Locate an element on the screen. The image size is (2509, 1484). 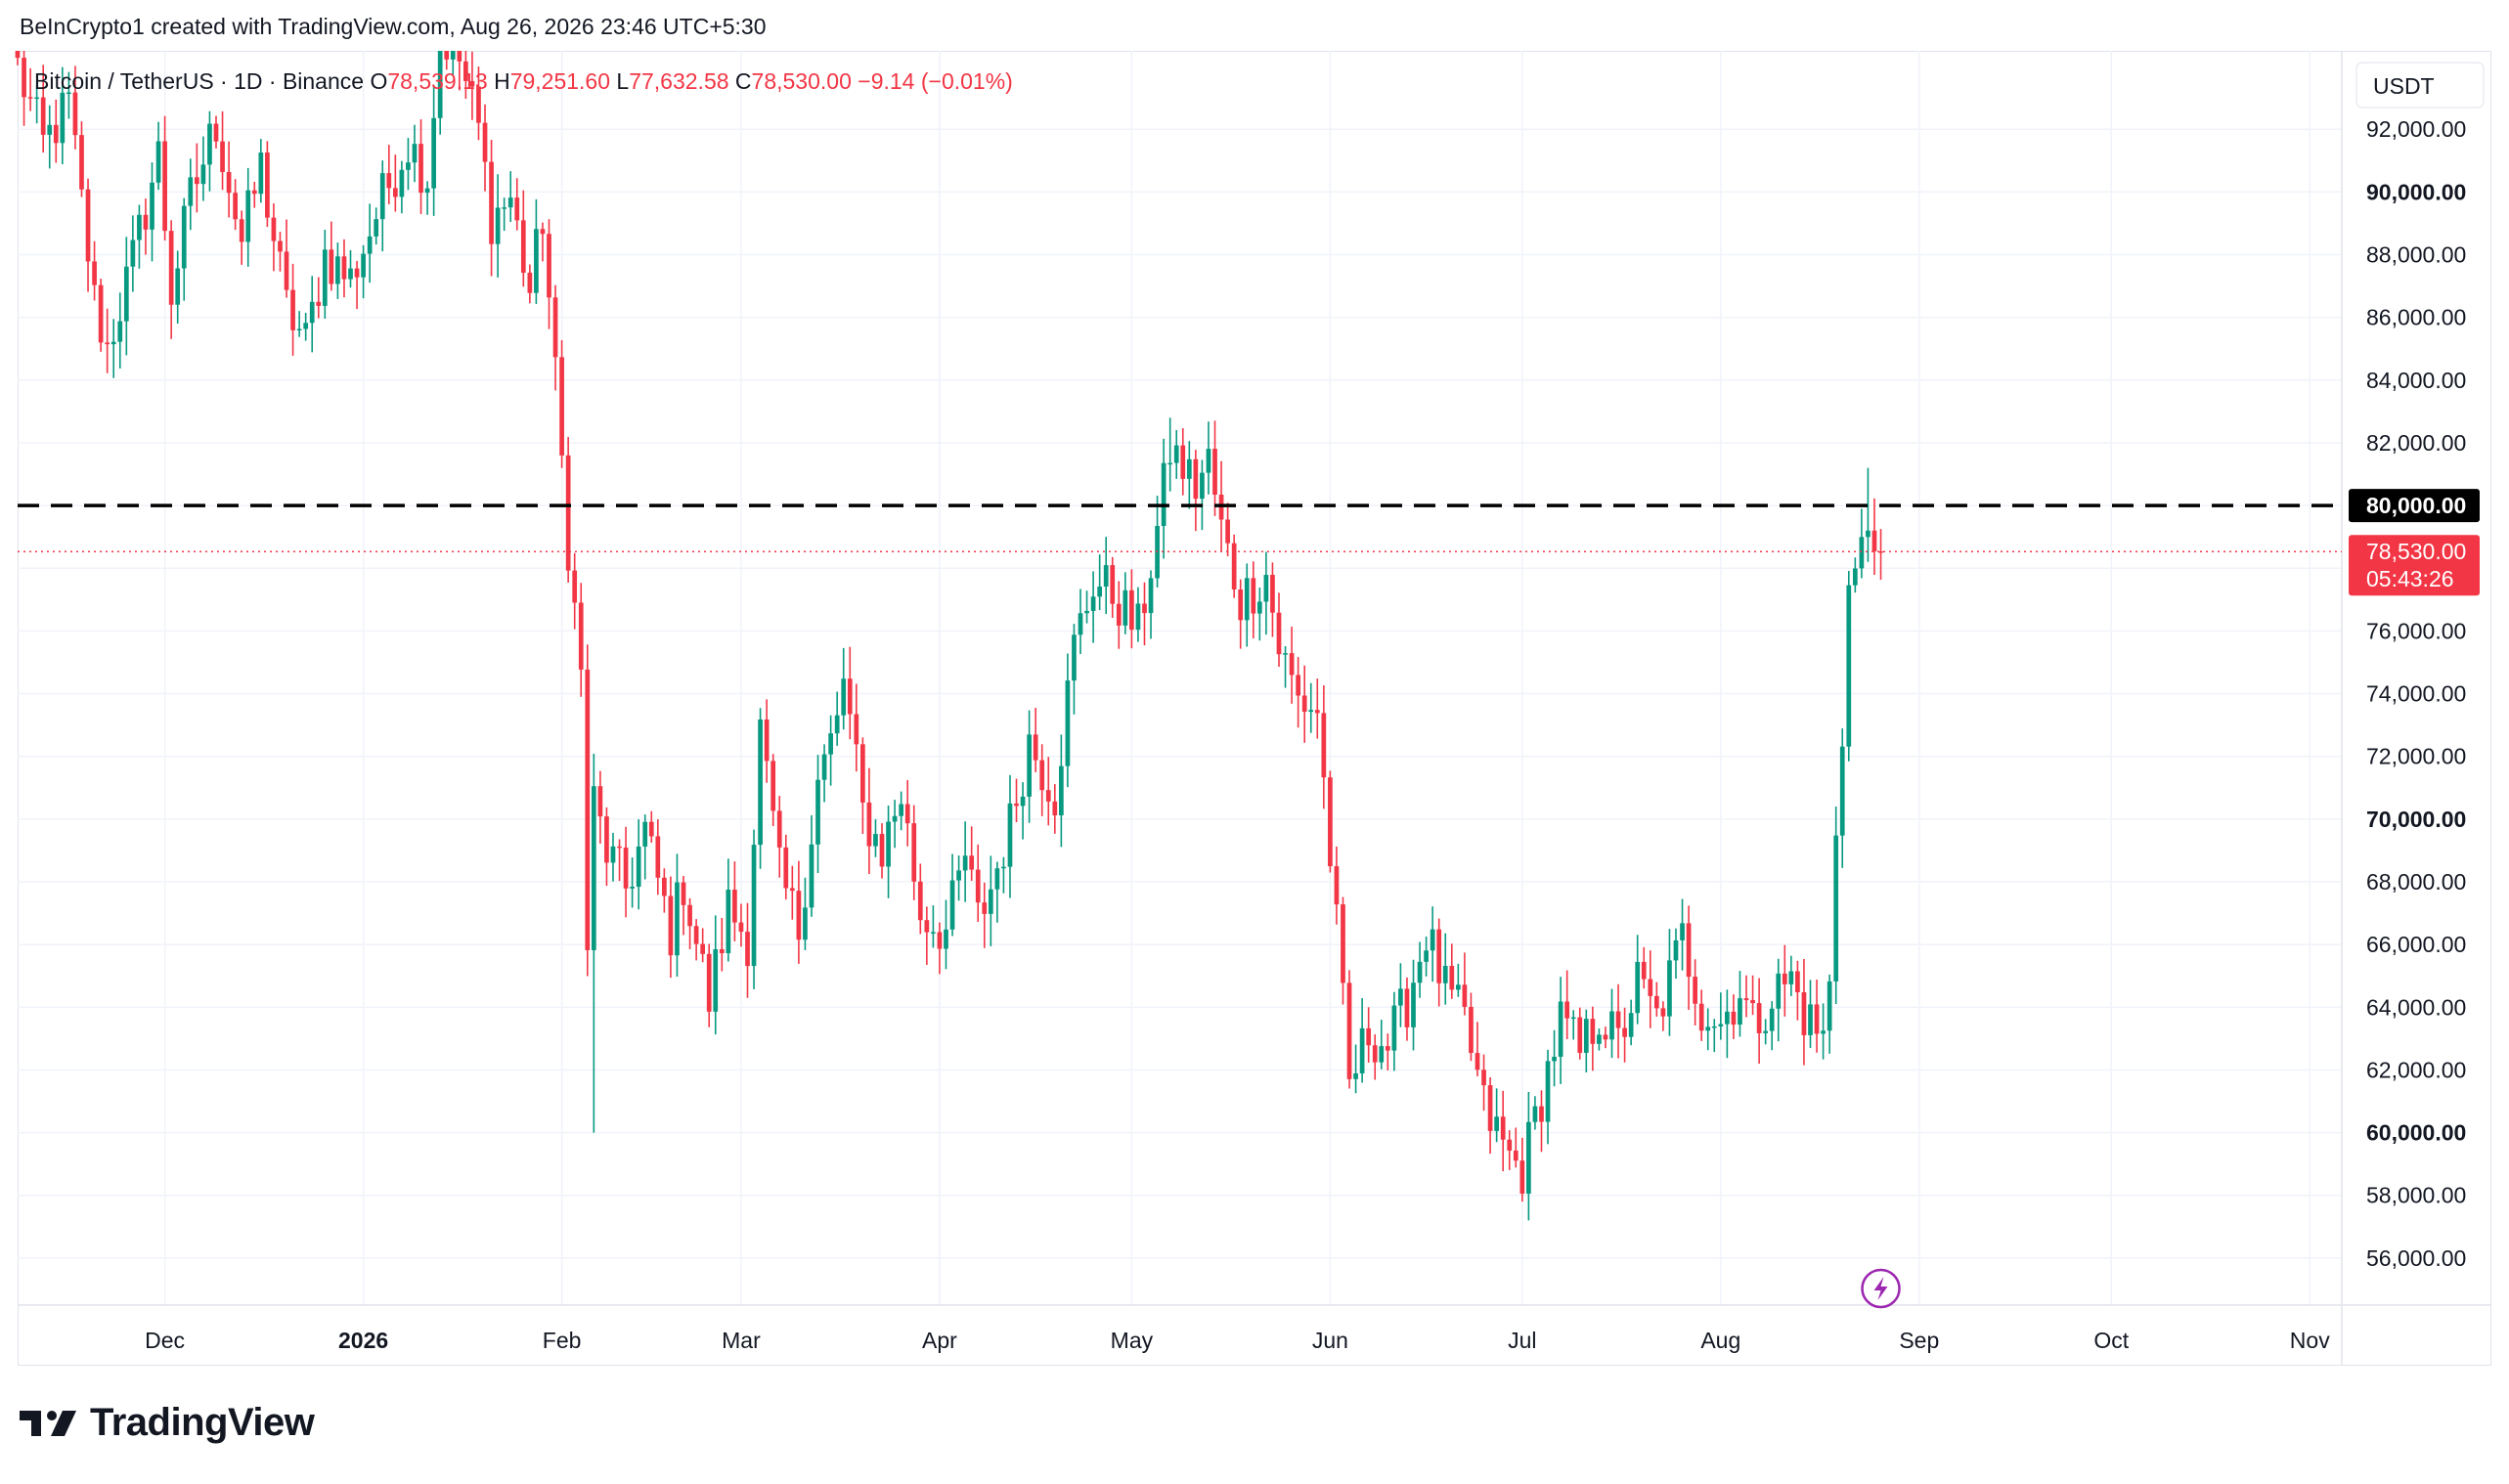
tradingview-logo-text: TradingView is located at coordinates (202, 1422).